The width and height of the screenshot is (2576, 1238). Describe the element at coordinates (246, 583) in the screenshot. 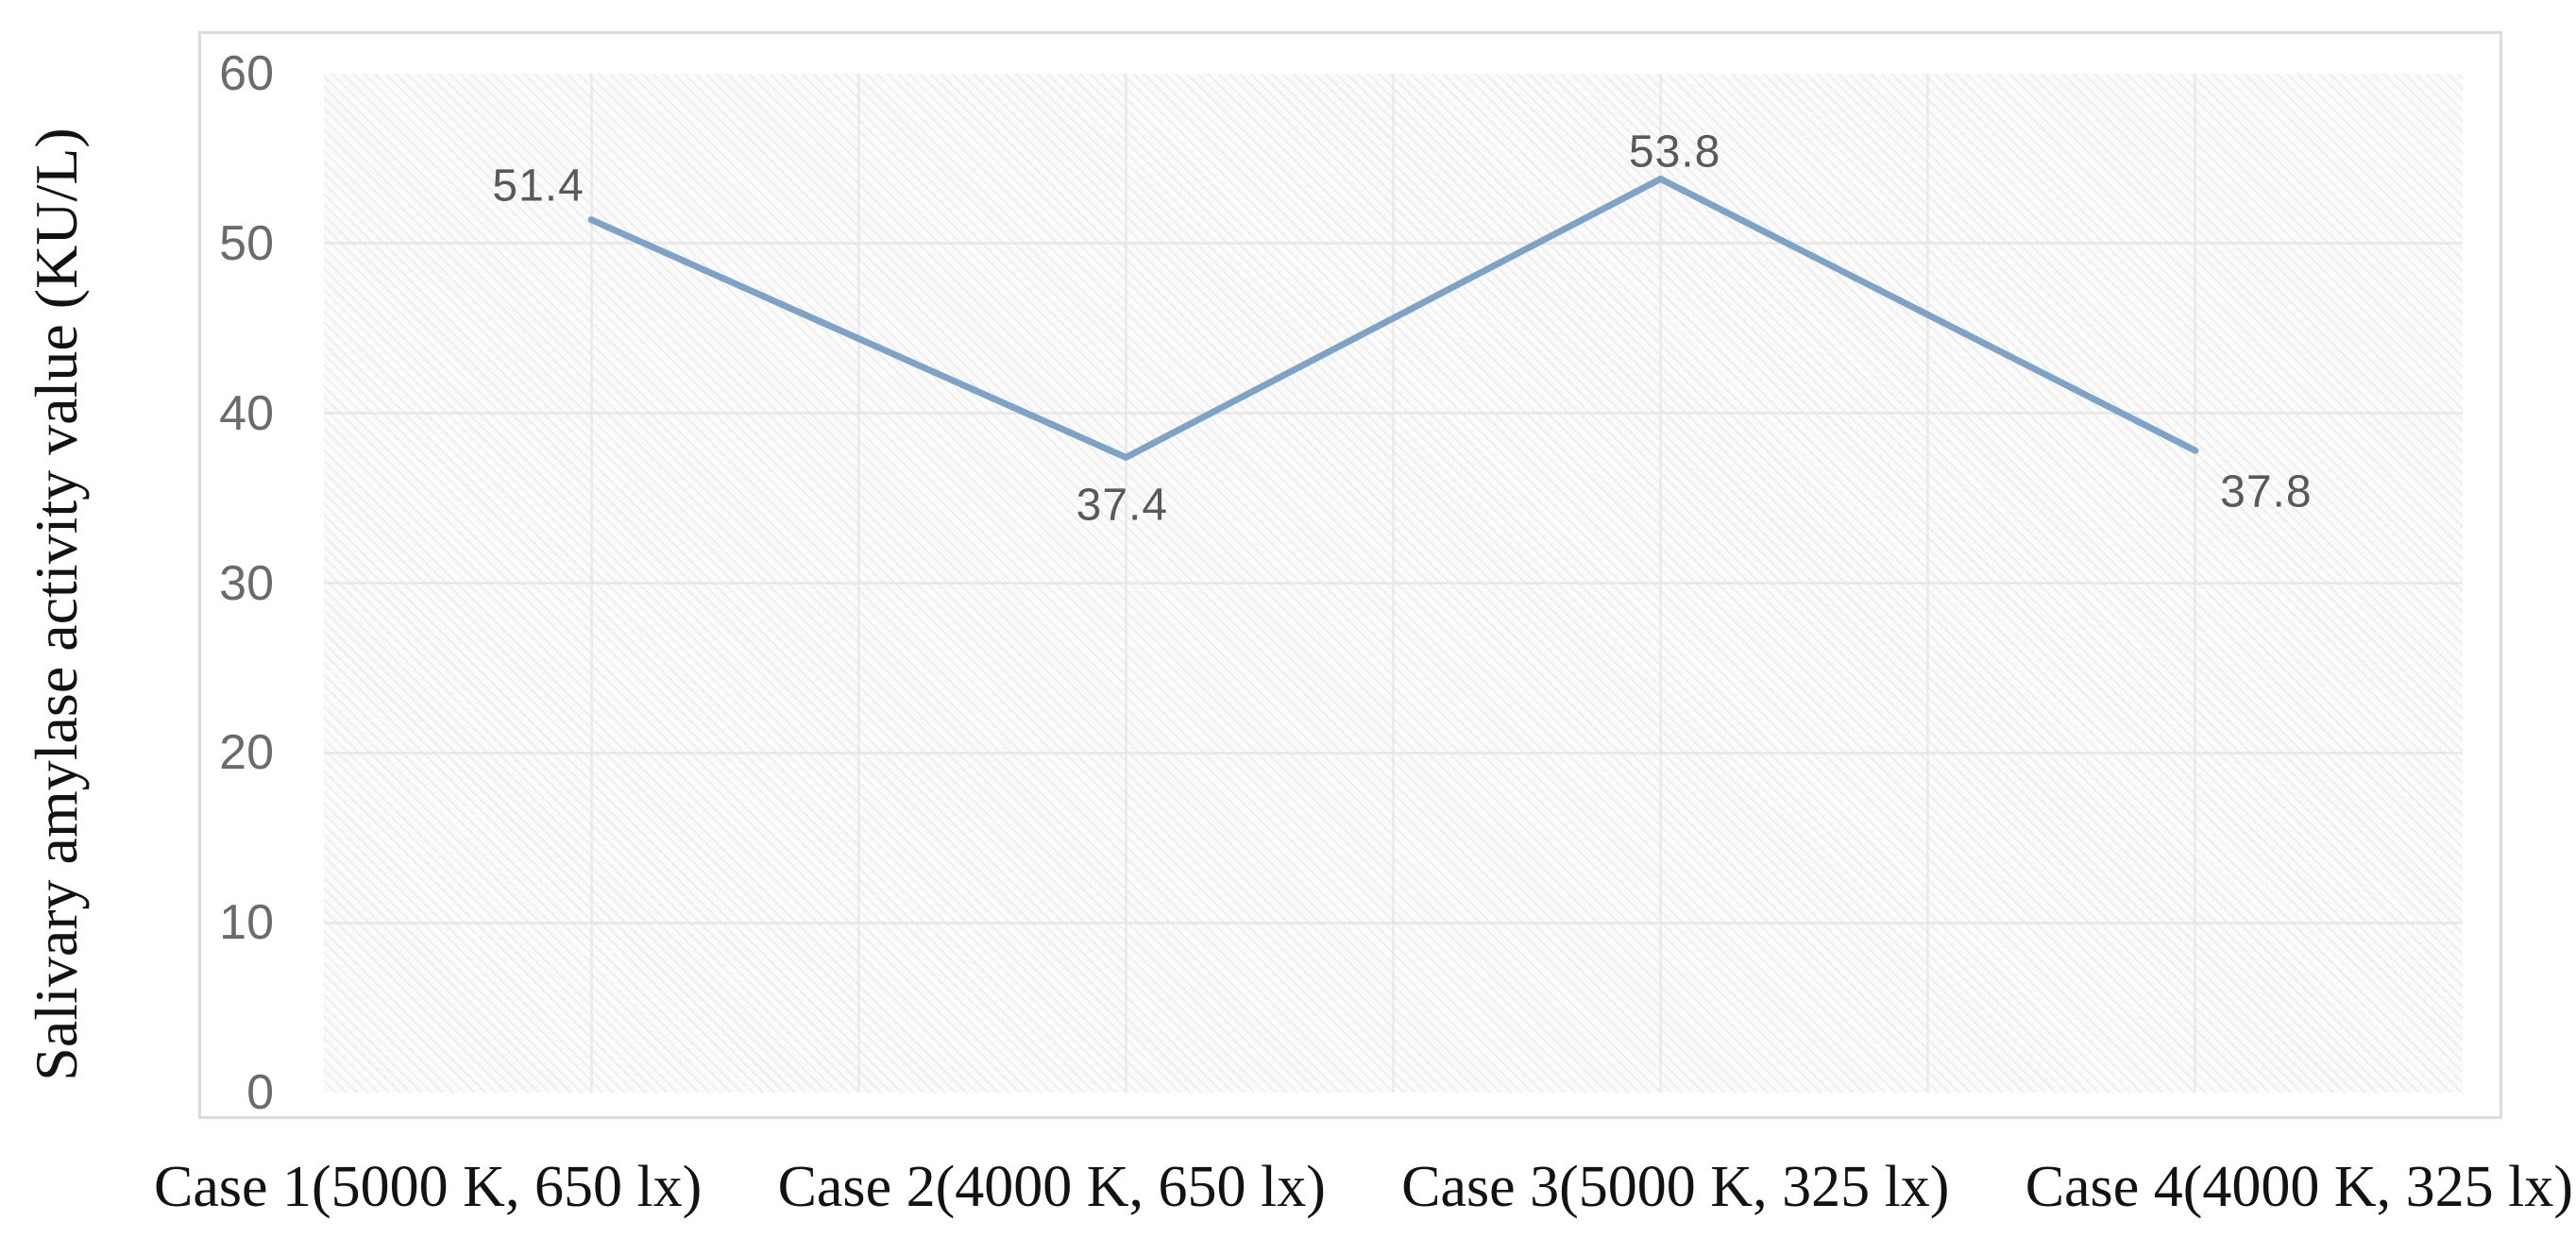

I see `y-tick-label: 30` at that location.